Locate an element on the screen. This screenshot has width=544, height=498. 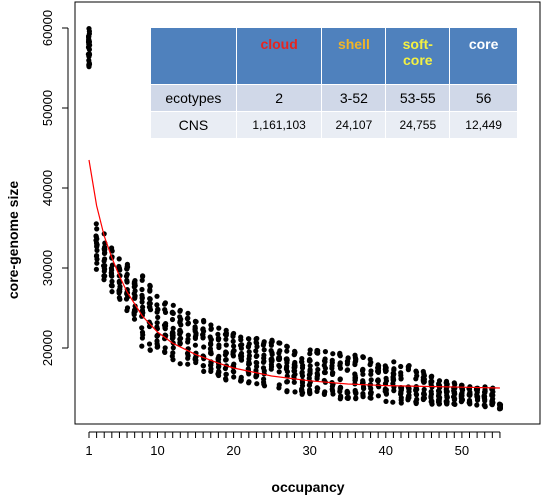
table-cell: ecotypes is located at coordinates (193, 98).